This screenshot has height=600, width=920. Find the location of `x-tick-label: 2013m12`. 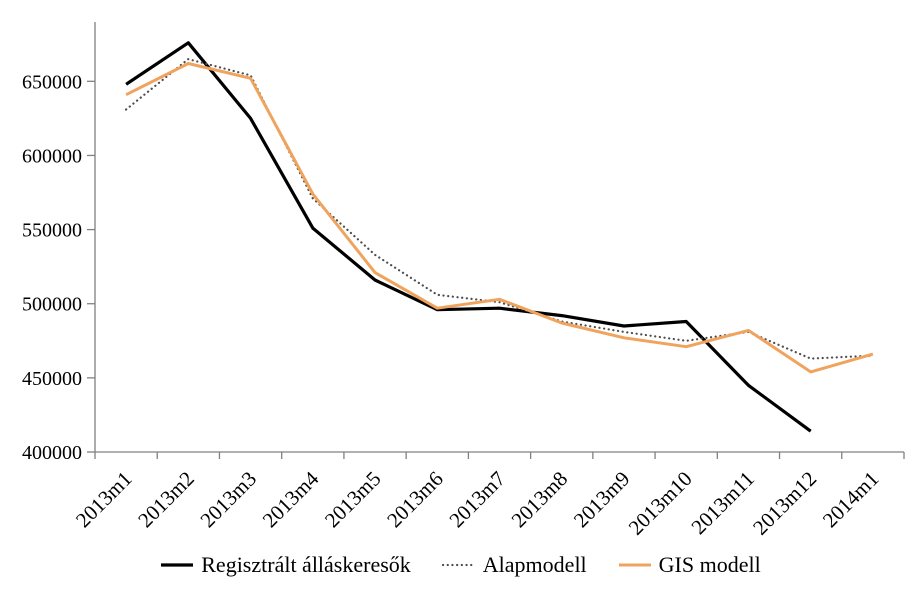

x-tick-label: 2013m12 is located at coordinates (784, 503).